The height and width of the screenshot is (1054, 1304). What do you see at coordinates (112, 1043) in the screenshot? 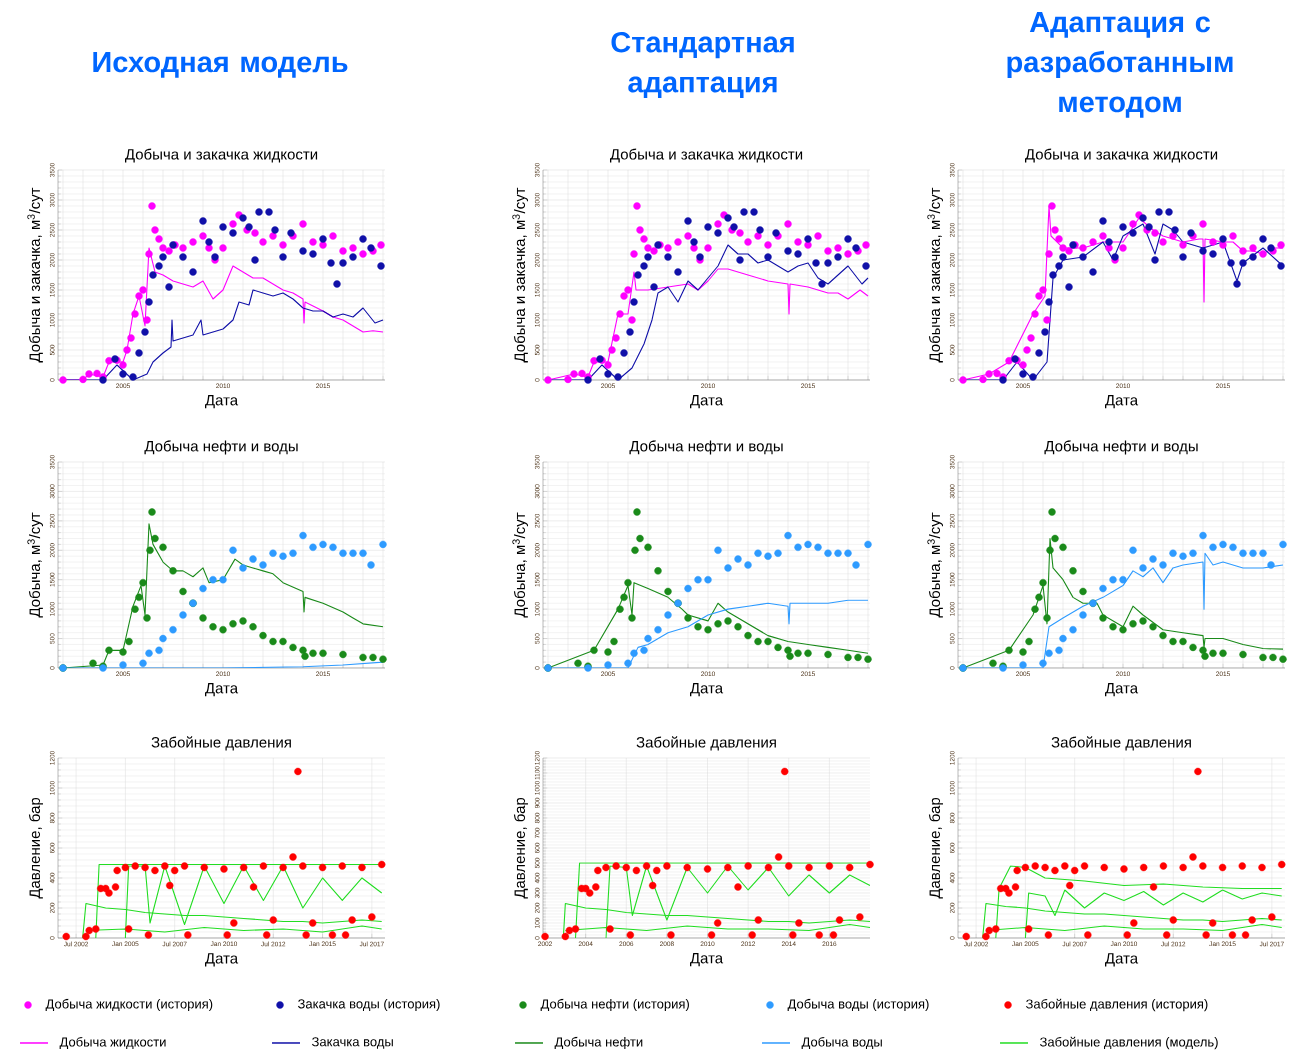
I see `legend-label: Добыча жидкости` at bounding box center [112, 1043].